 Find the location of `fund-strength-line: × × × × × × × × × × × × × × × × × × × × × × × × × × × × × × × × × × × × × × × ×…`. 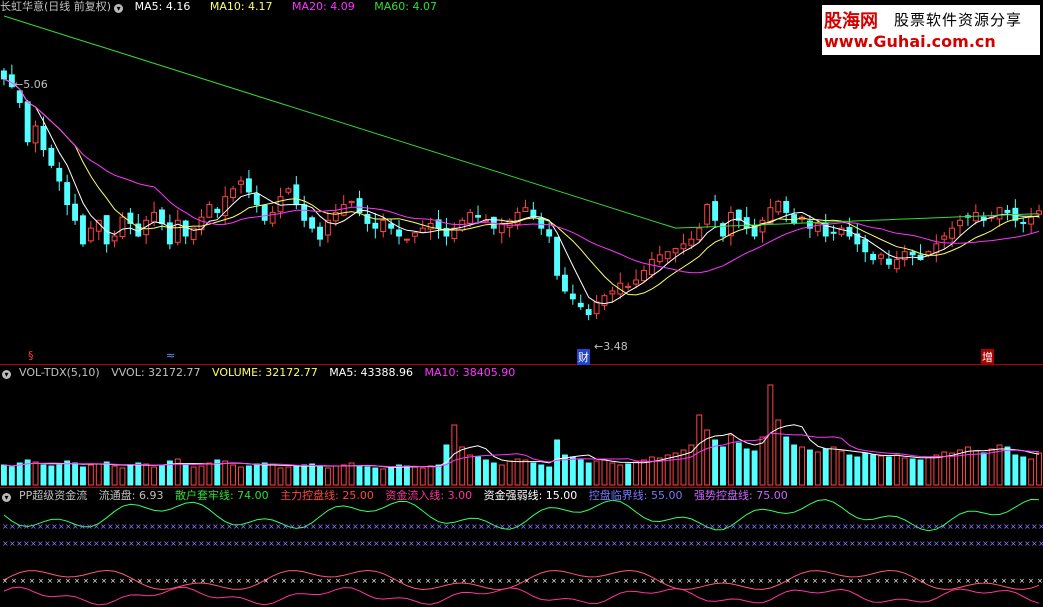

fund-strength-line: × × × × × × × × × × × × × × × × × × × × × × × × × × × × × × × × × × × × × × × ×… is located at coordinates (522, 581).